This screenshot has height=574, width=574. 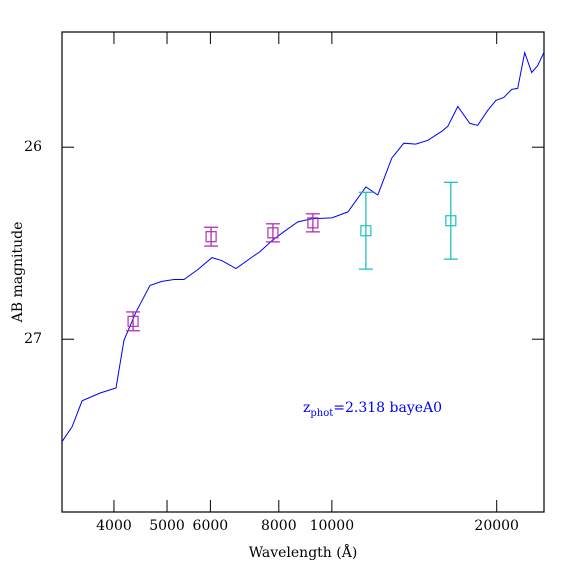 I want to click on annotation: zphot=2.318 bayeA0, so click(x=372, y=409).